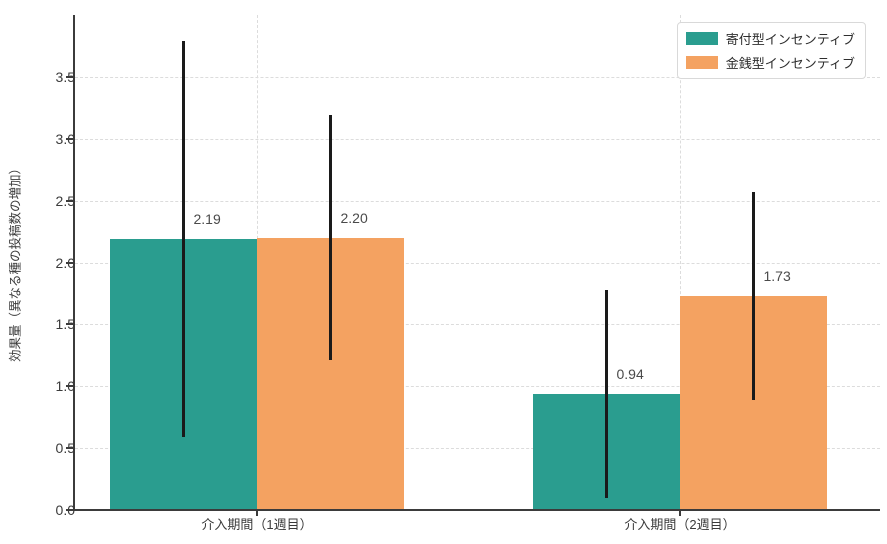 The width and height of the screenshot is (887, 544). Describe the element at coordinates (69, 76) in the screenshot. I see `y-tick-mark-3.5` at that location.